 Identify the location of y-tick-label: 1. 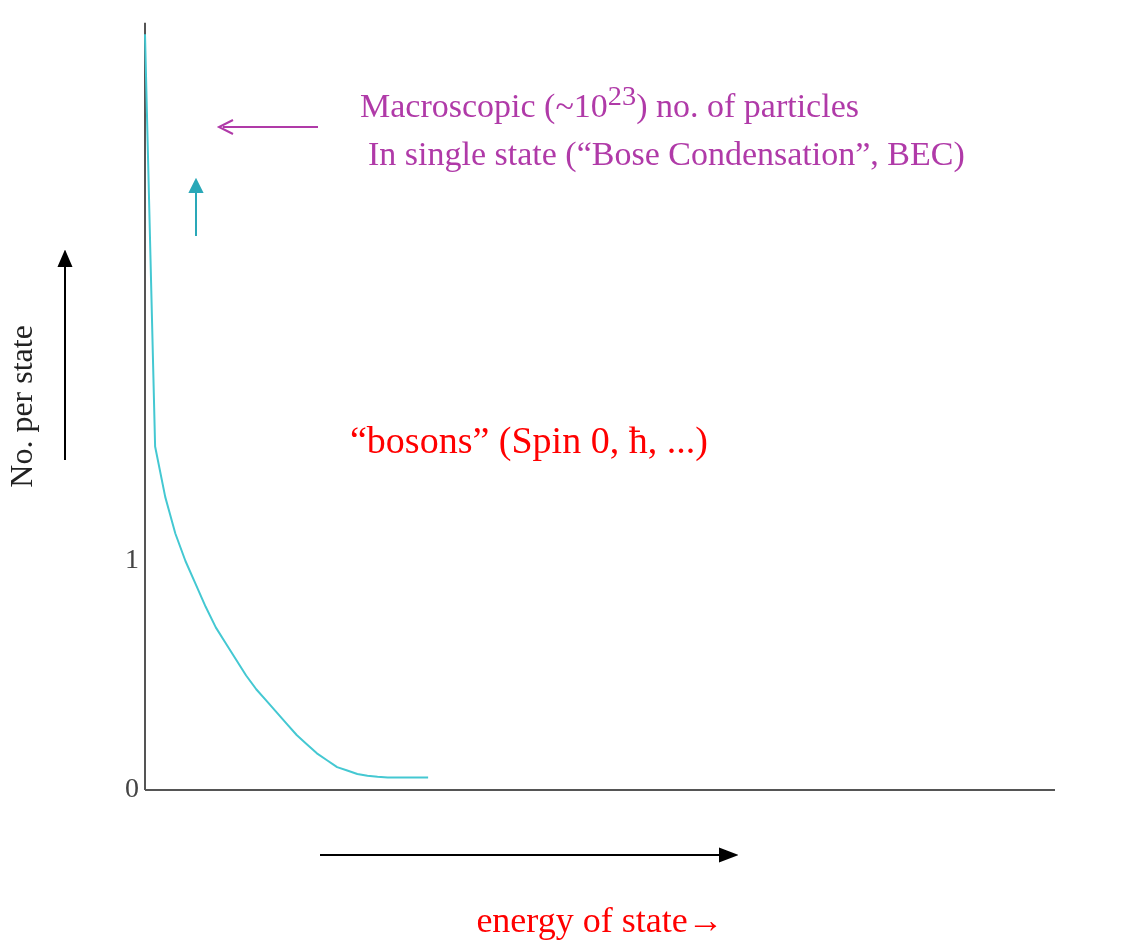
(132, 559).